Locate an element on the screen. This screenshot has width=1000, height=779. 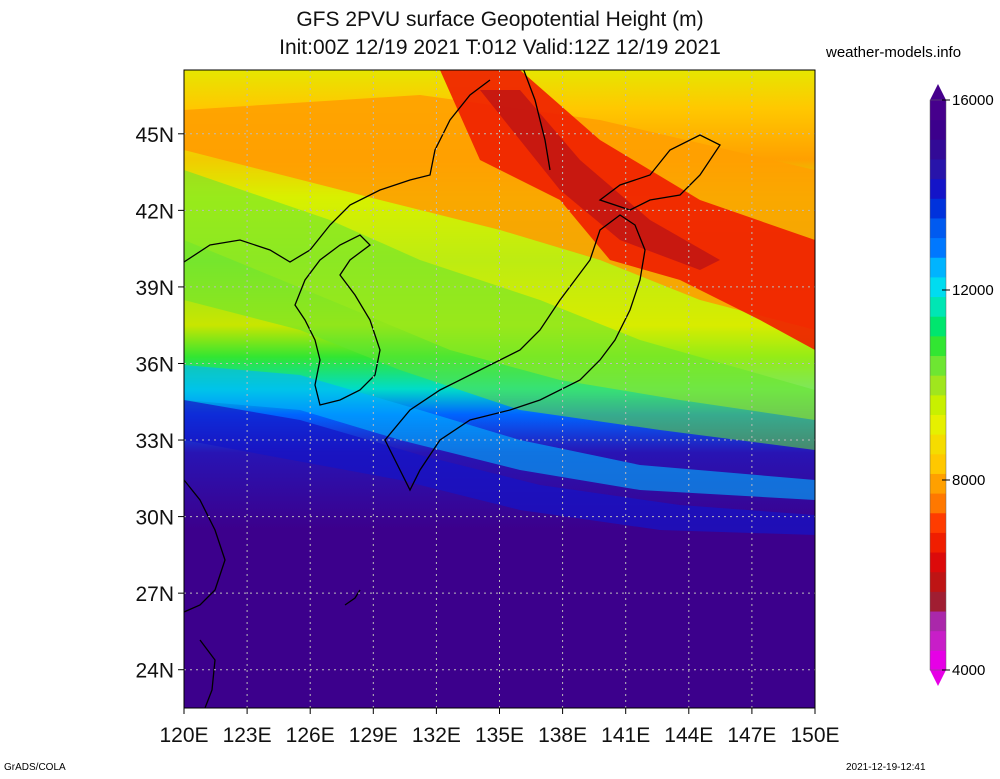
colorbar-label: 16000 is located at coordinates (973, 100).